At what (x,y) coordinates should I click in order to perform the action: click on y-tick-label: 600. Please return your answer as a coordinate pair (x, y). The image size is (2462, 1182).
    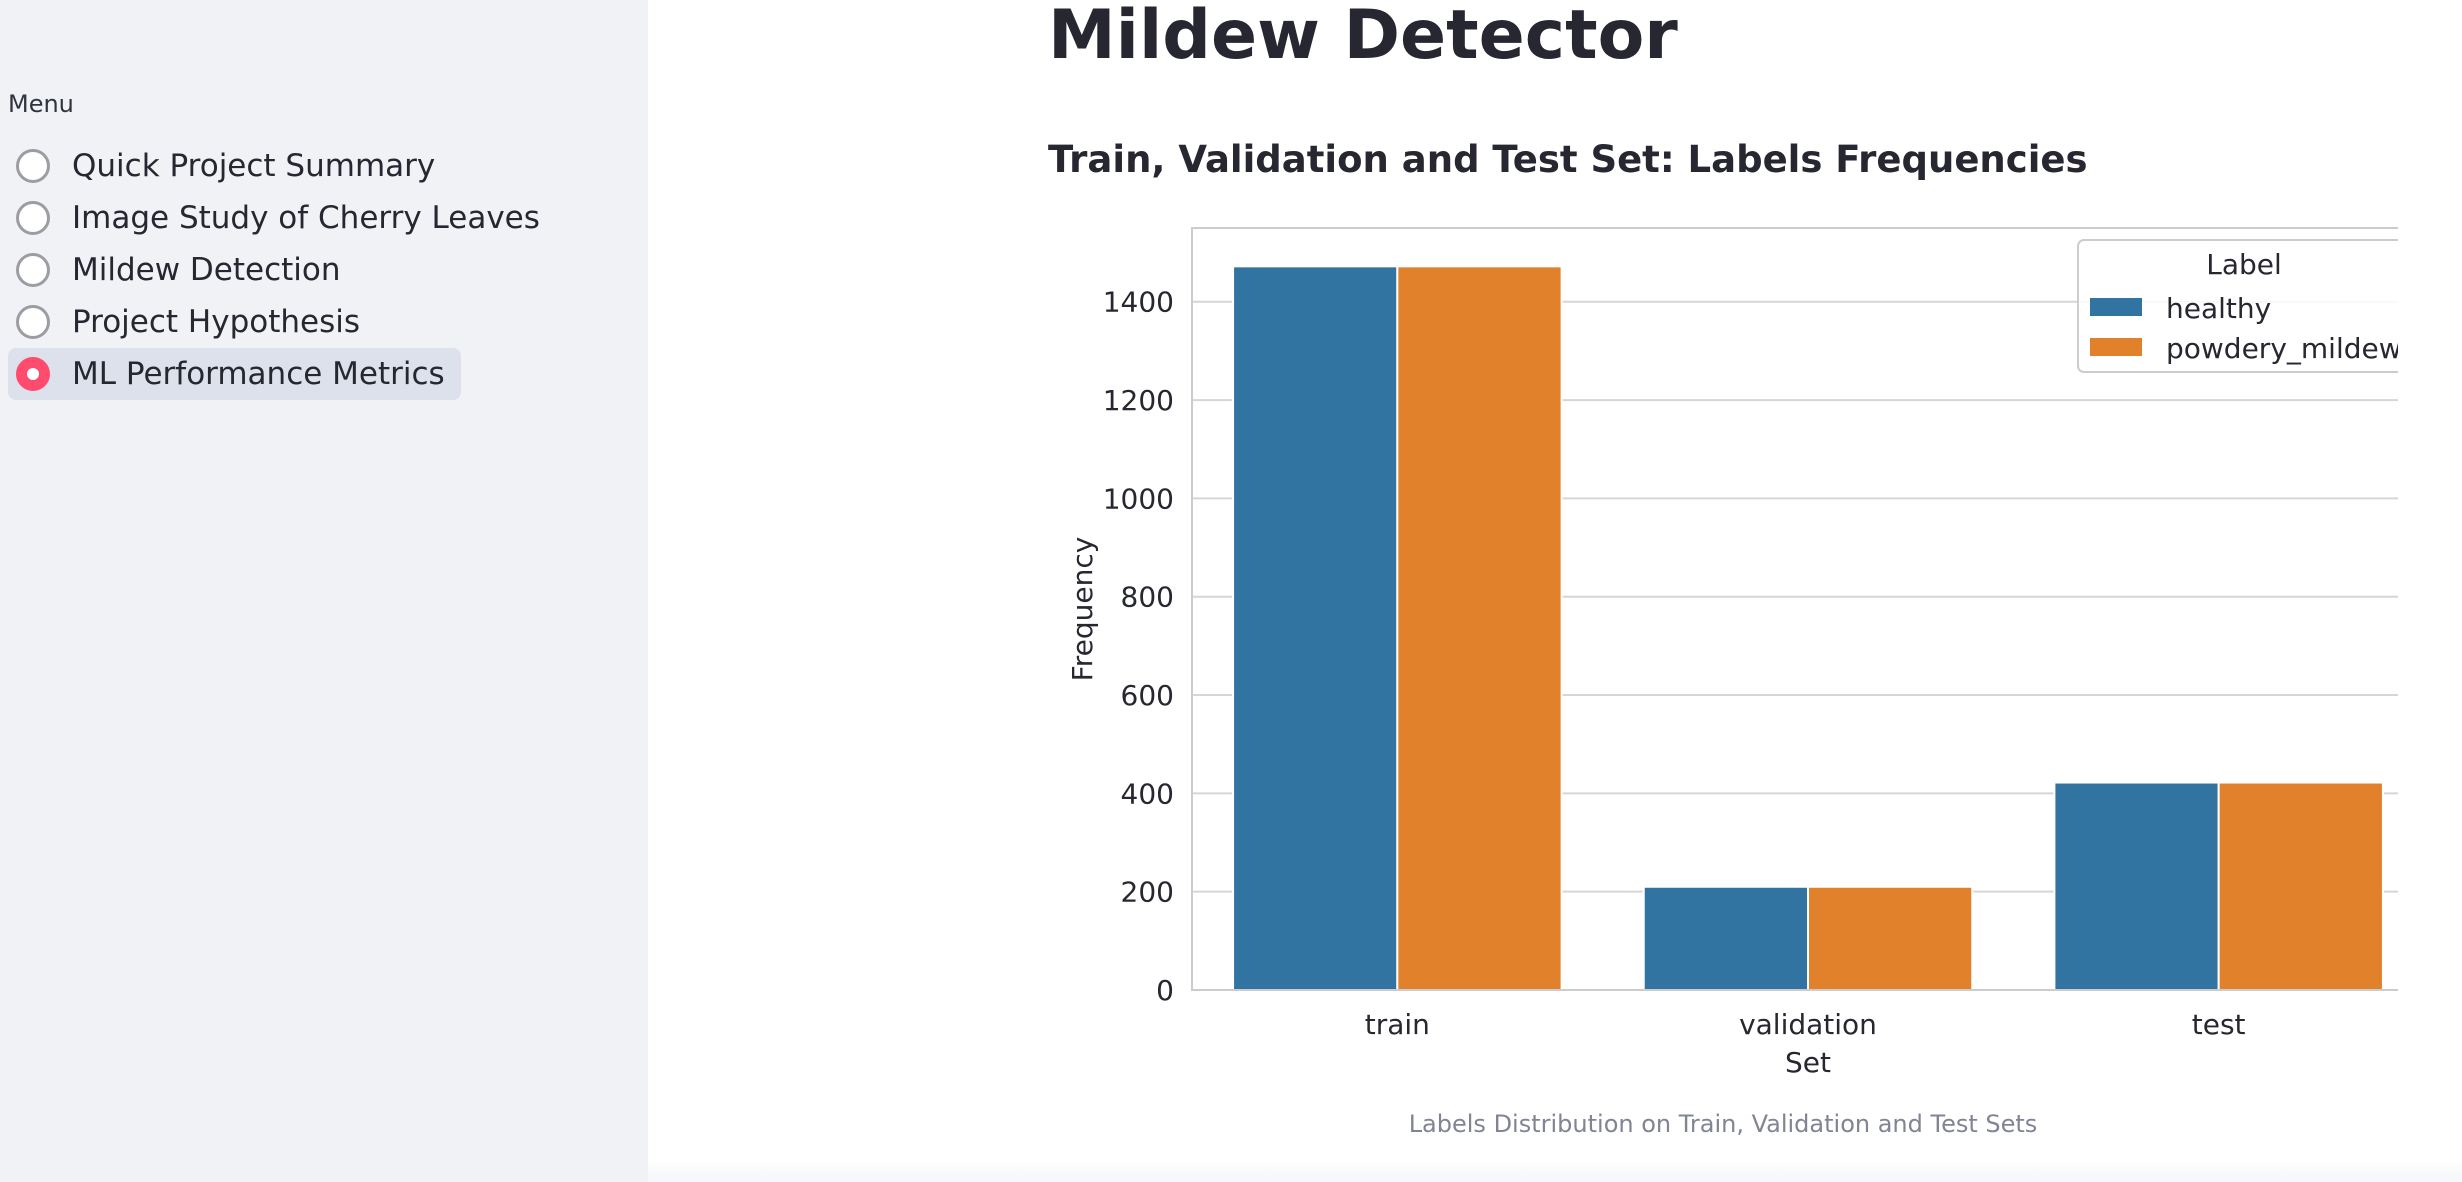
    Looking at the image, I should click on (1147, 695).